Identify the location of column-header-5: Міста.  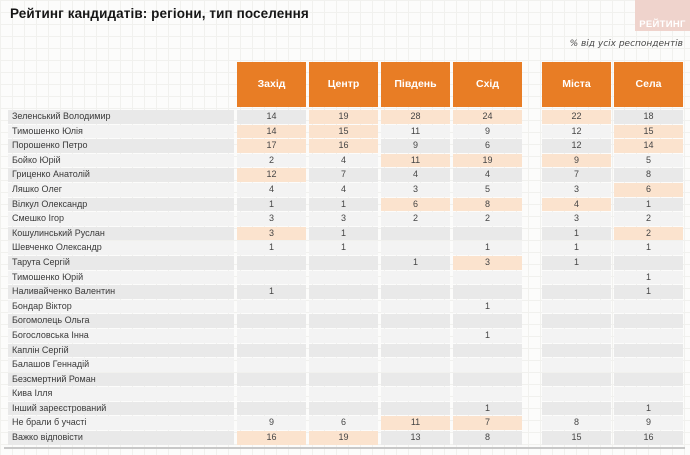
(576, 84).